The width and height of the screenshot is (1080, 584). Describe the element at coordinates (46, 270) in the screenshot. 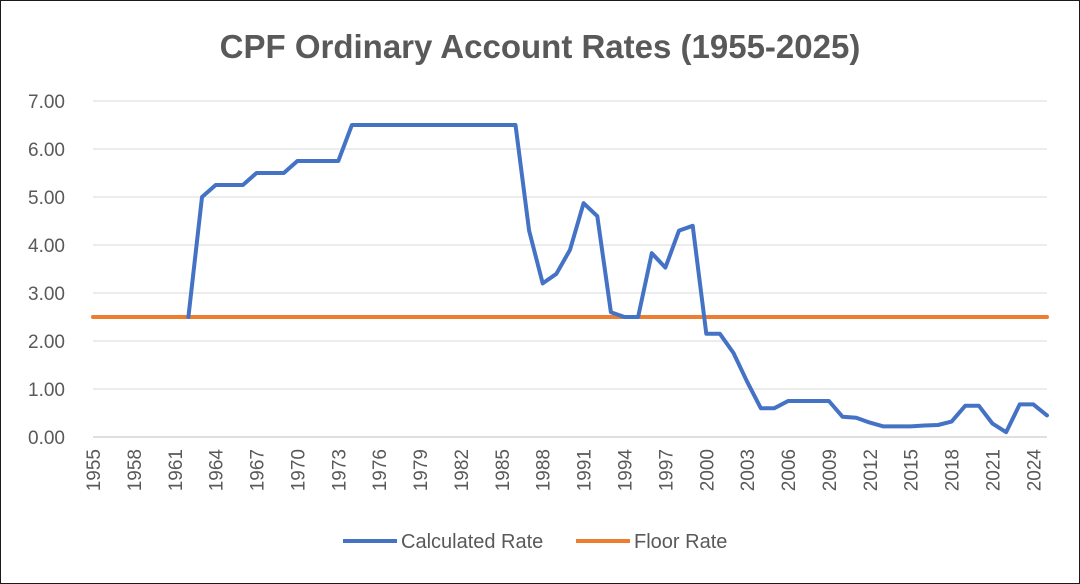

I see `y-axis-ticks: 0.00 1.00 2.00 3.00 4.00 5.00 6.00 7.00` at that location.